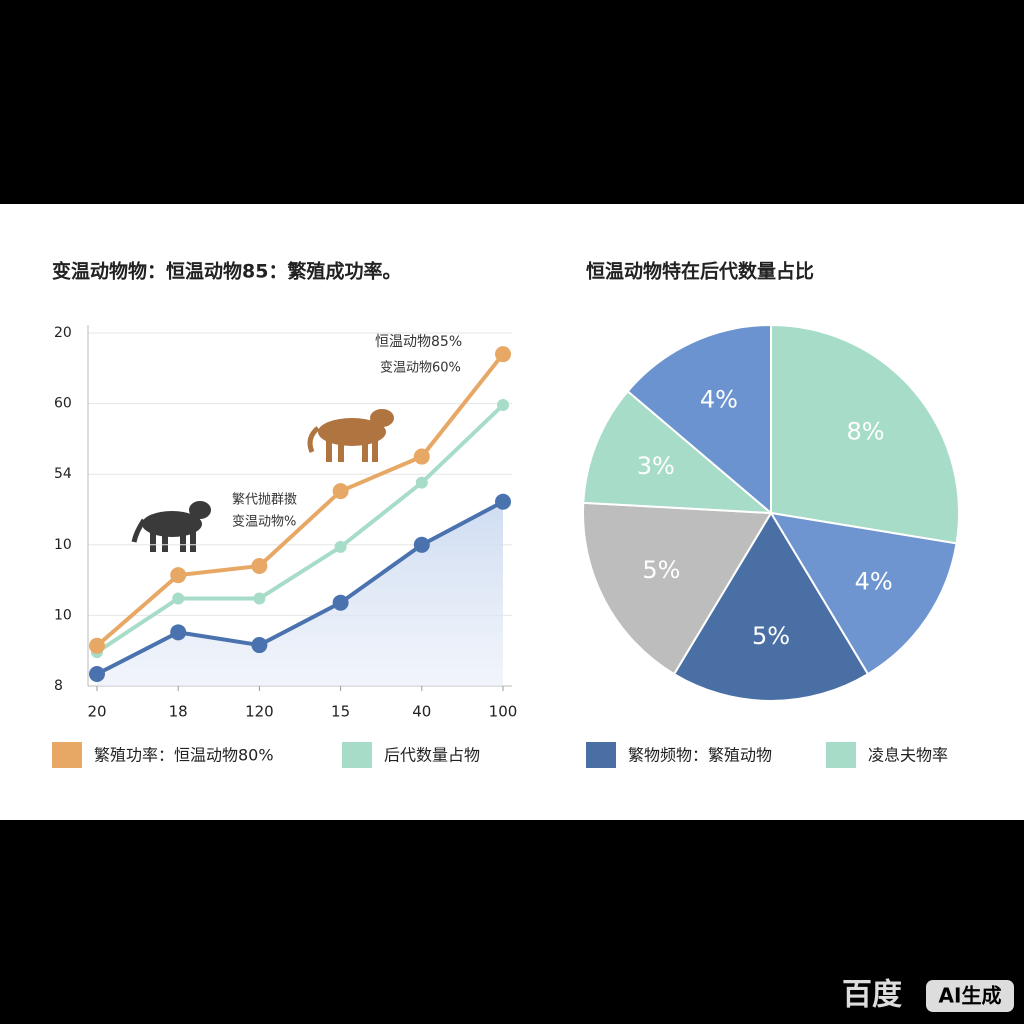 Image resolution: width=1024 pixels, height=1024 pixels. I want to click on annotation: 变温动物%, so click(264, 522).